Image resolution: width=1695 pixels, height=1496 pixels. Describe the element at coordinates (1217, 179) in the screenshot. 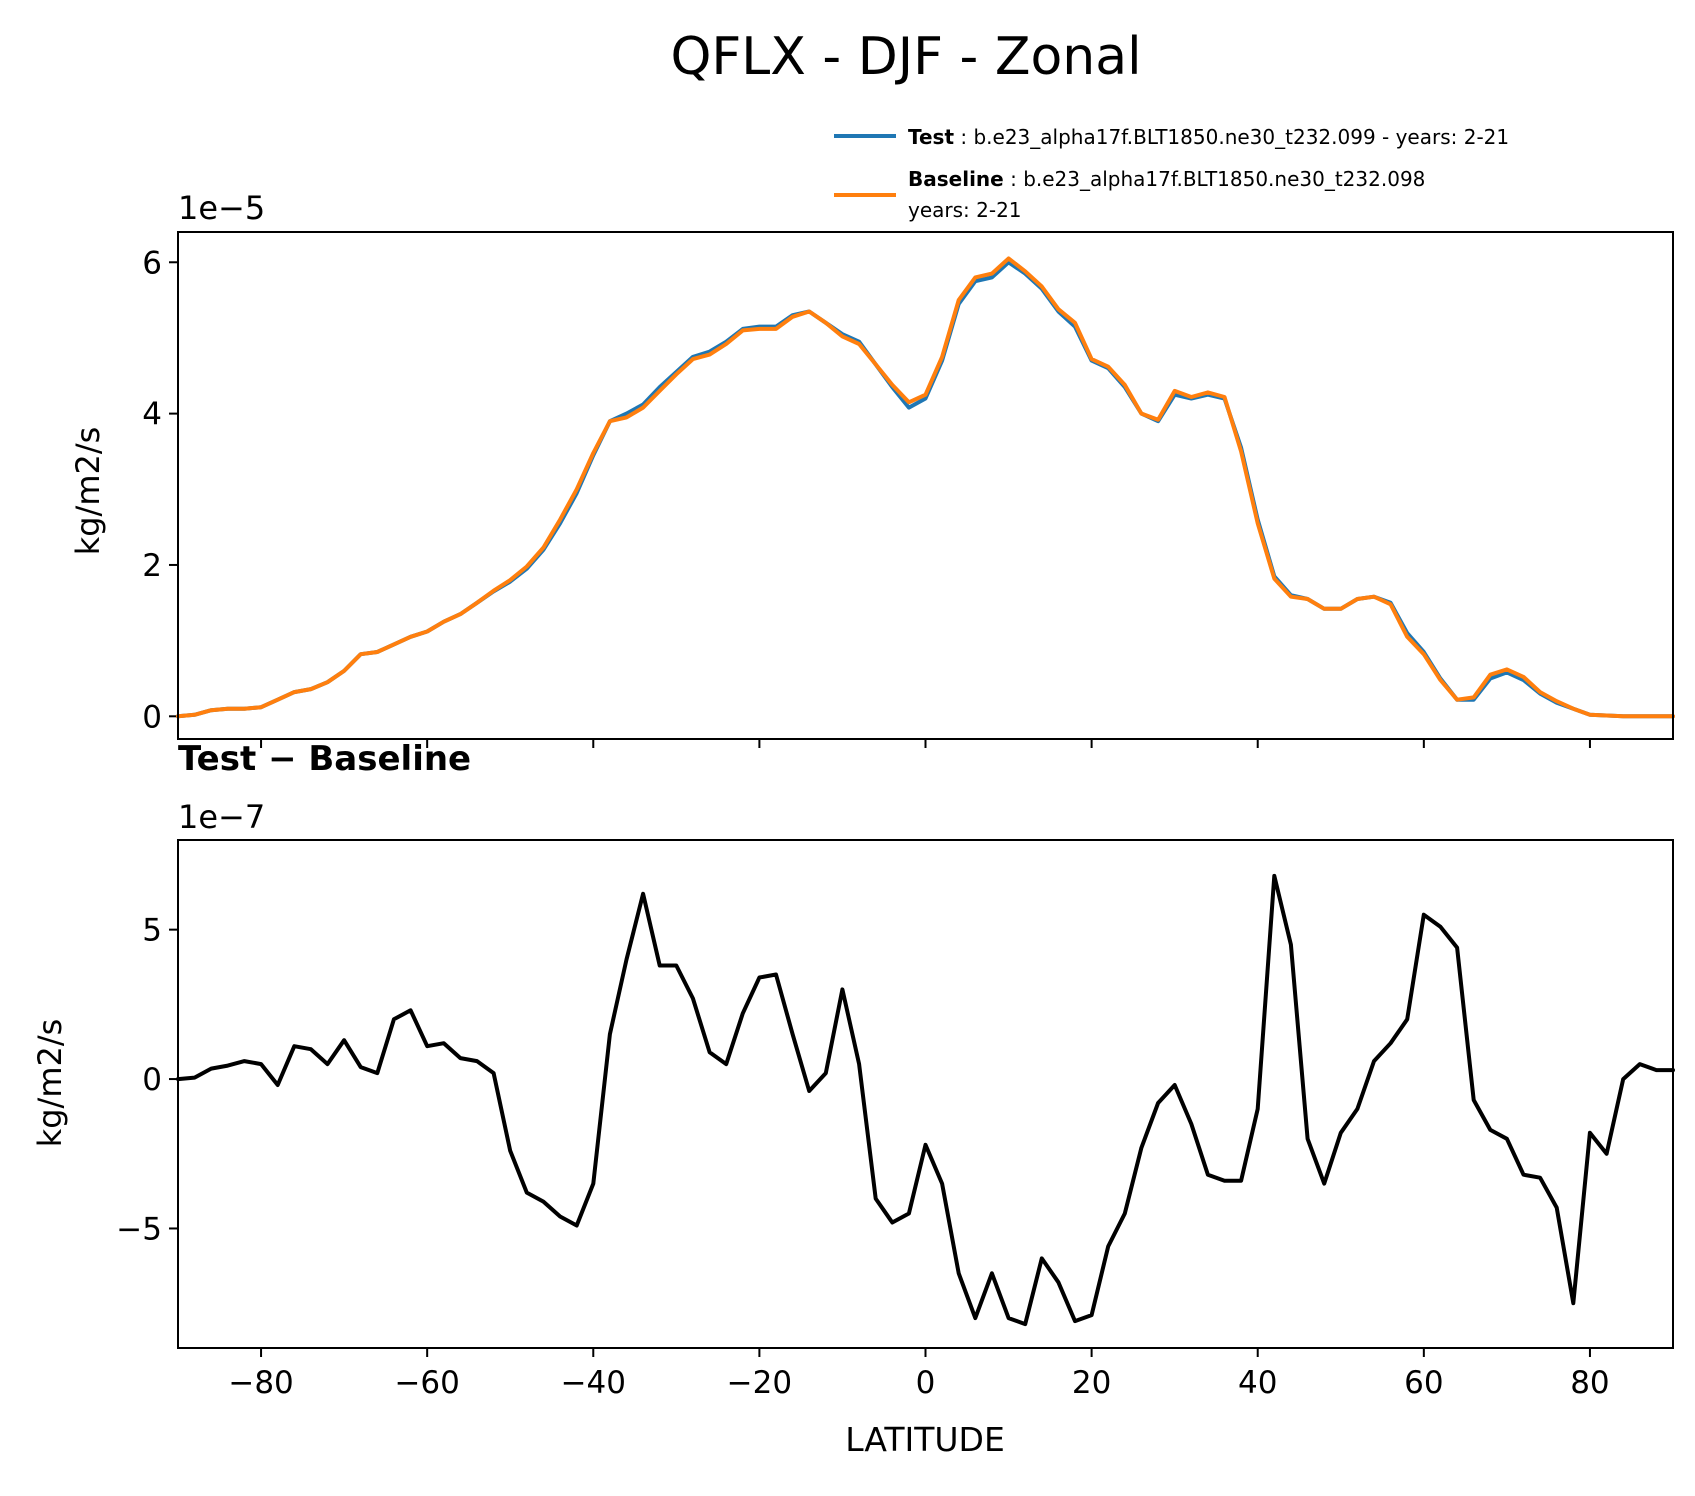

I see `legend-baseline-desc: : b.e23_alpha17f.BLT1850.ne30_t232.098` at that location.